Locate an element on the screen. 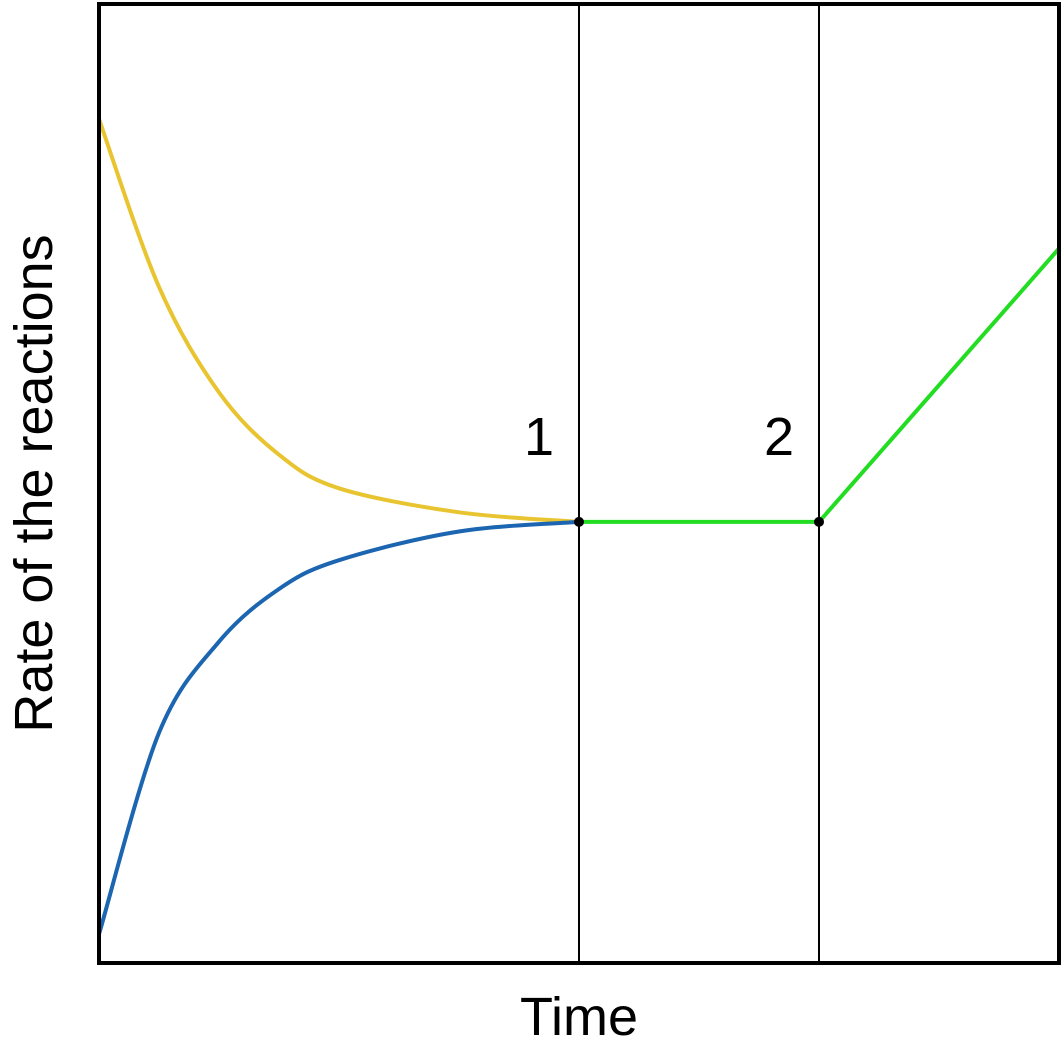  marker-label-2: 2 is located at coordinates (779, 437).